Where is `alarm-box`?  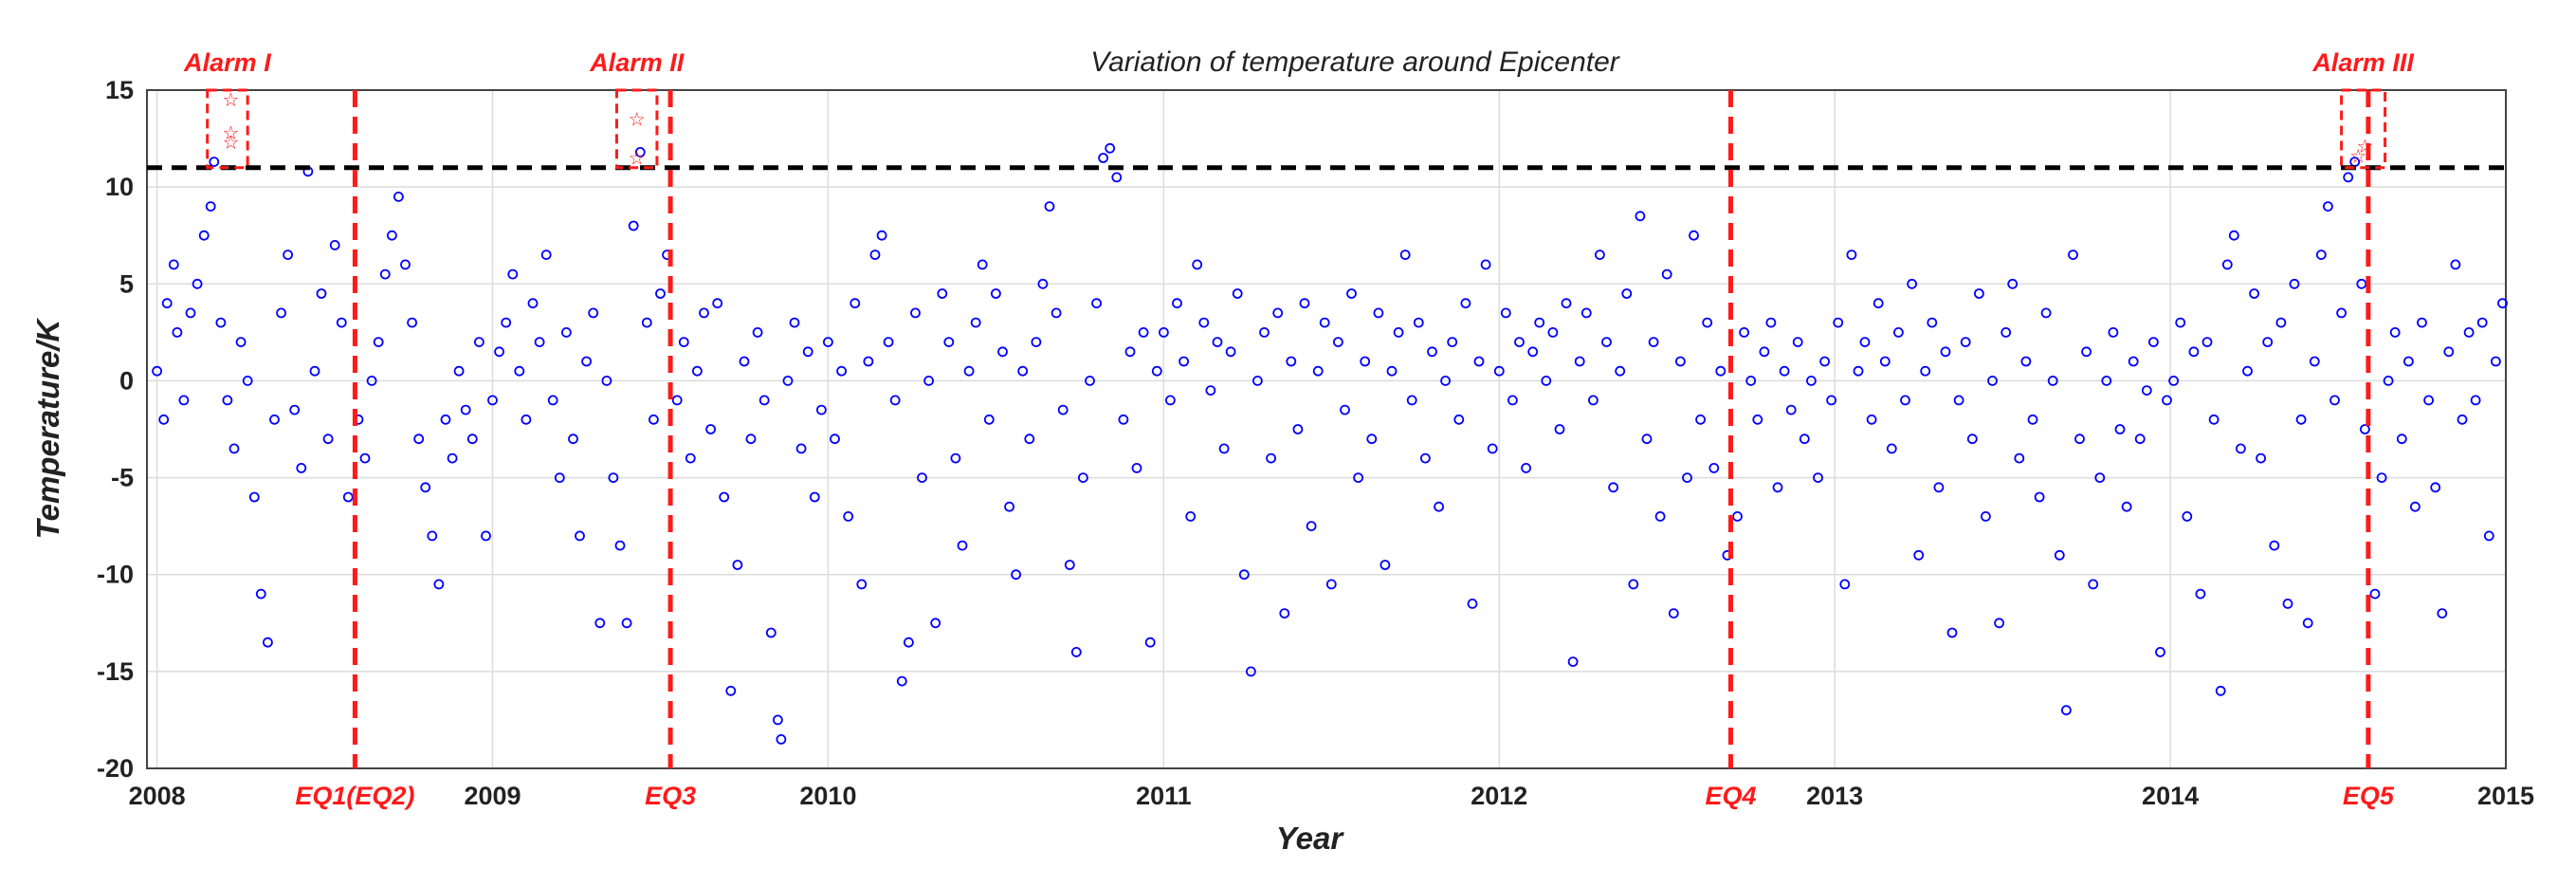 alarm-box is located at coordinates (636, 129).